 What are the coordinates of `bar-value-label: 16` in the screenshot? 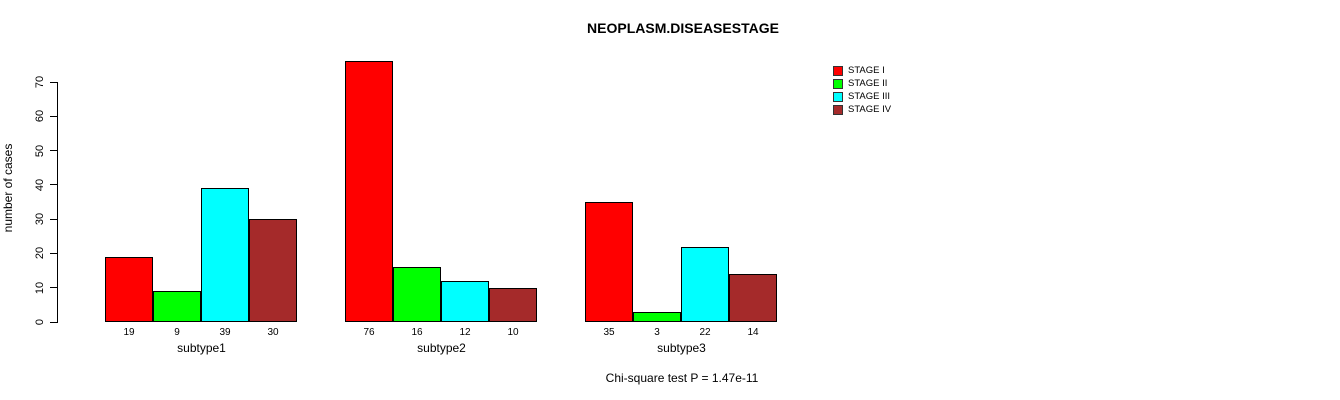 It's located at (417, 332).